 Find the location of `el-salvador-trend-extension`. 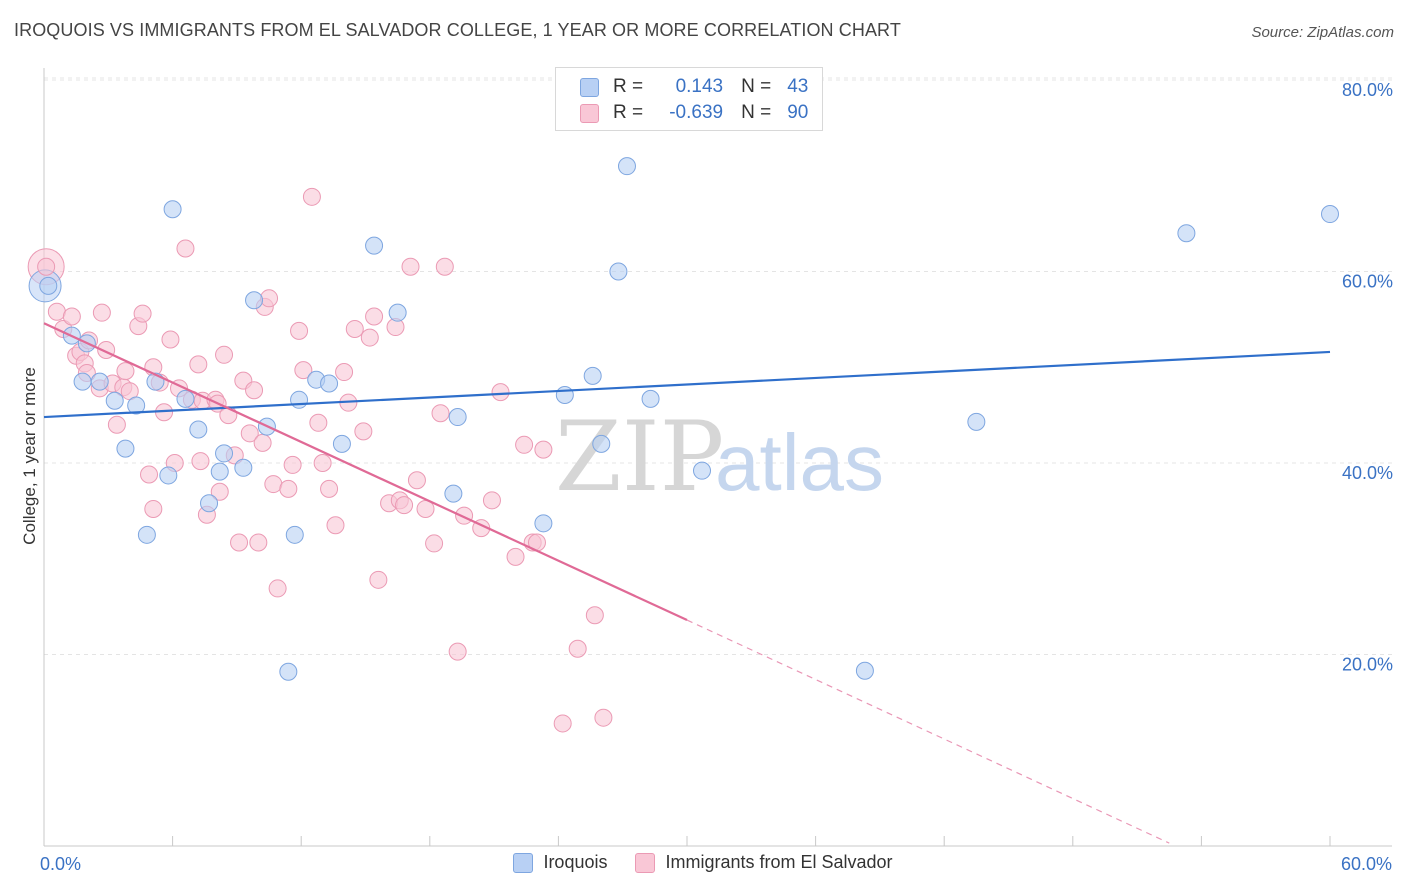

el-salvador-trend-extension is located at coordinates (928, 731).